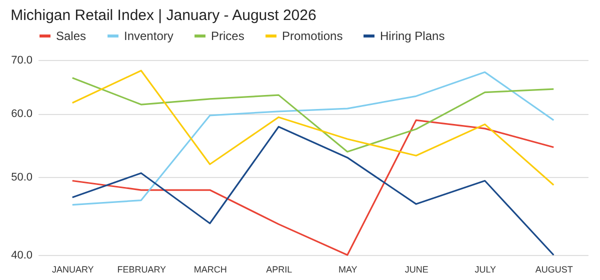 The width and height of the screenshot is (600, 280). Describe the element at coordinates (73, 269) in the screenshot. I see `x-tick-label: JANUARY` at that location.